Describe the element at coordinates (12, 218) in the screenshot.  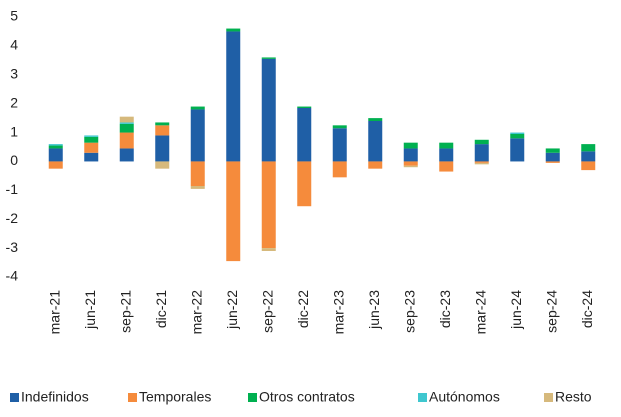
I see `y-tick-label: -2` at that location.